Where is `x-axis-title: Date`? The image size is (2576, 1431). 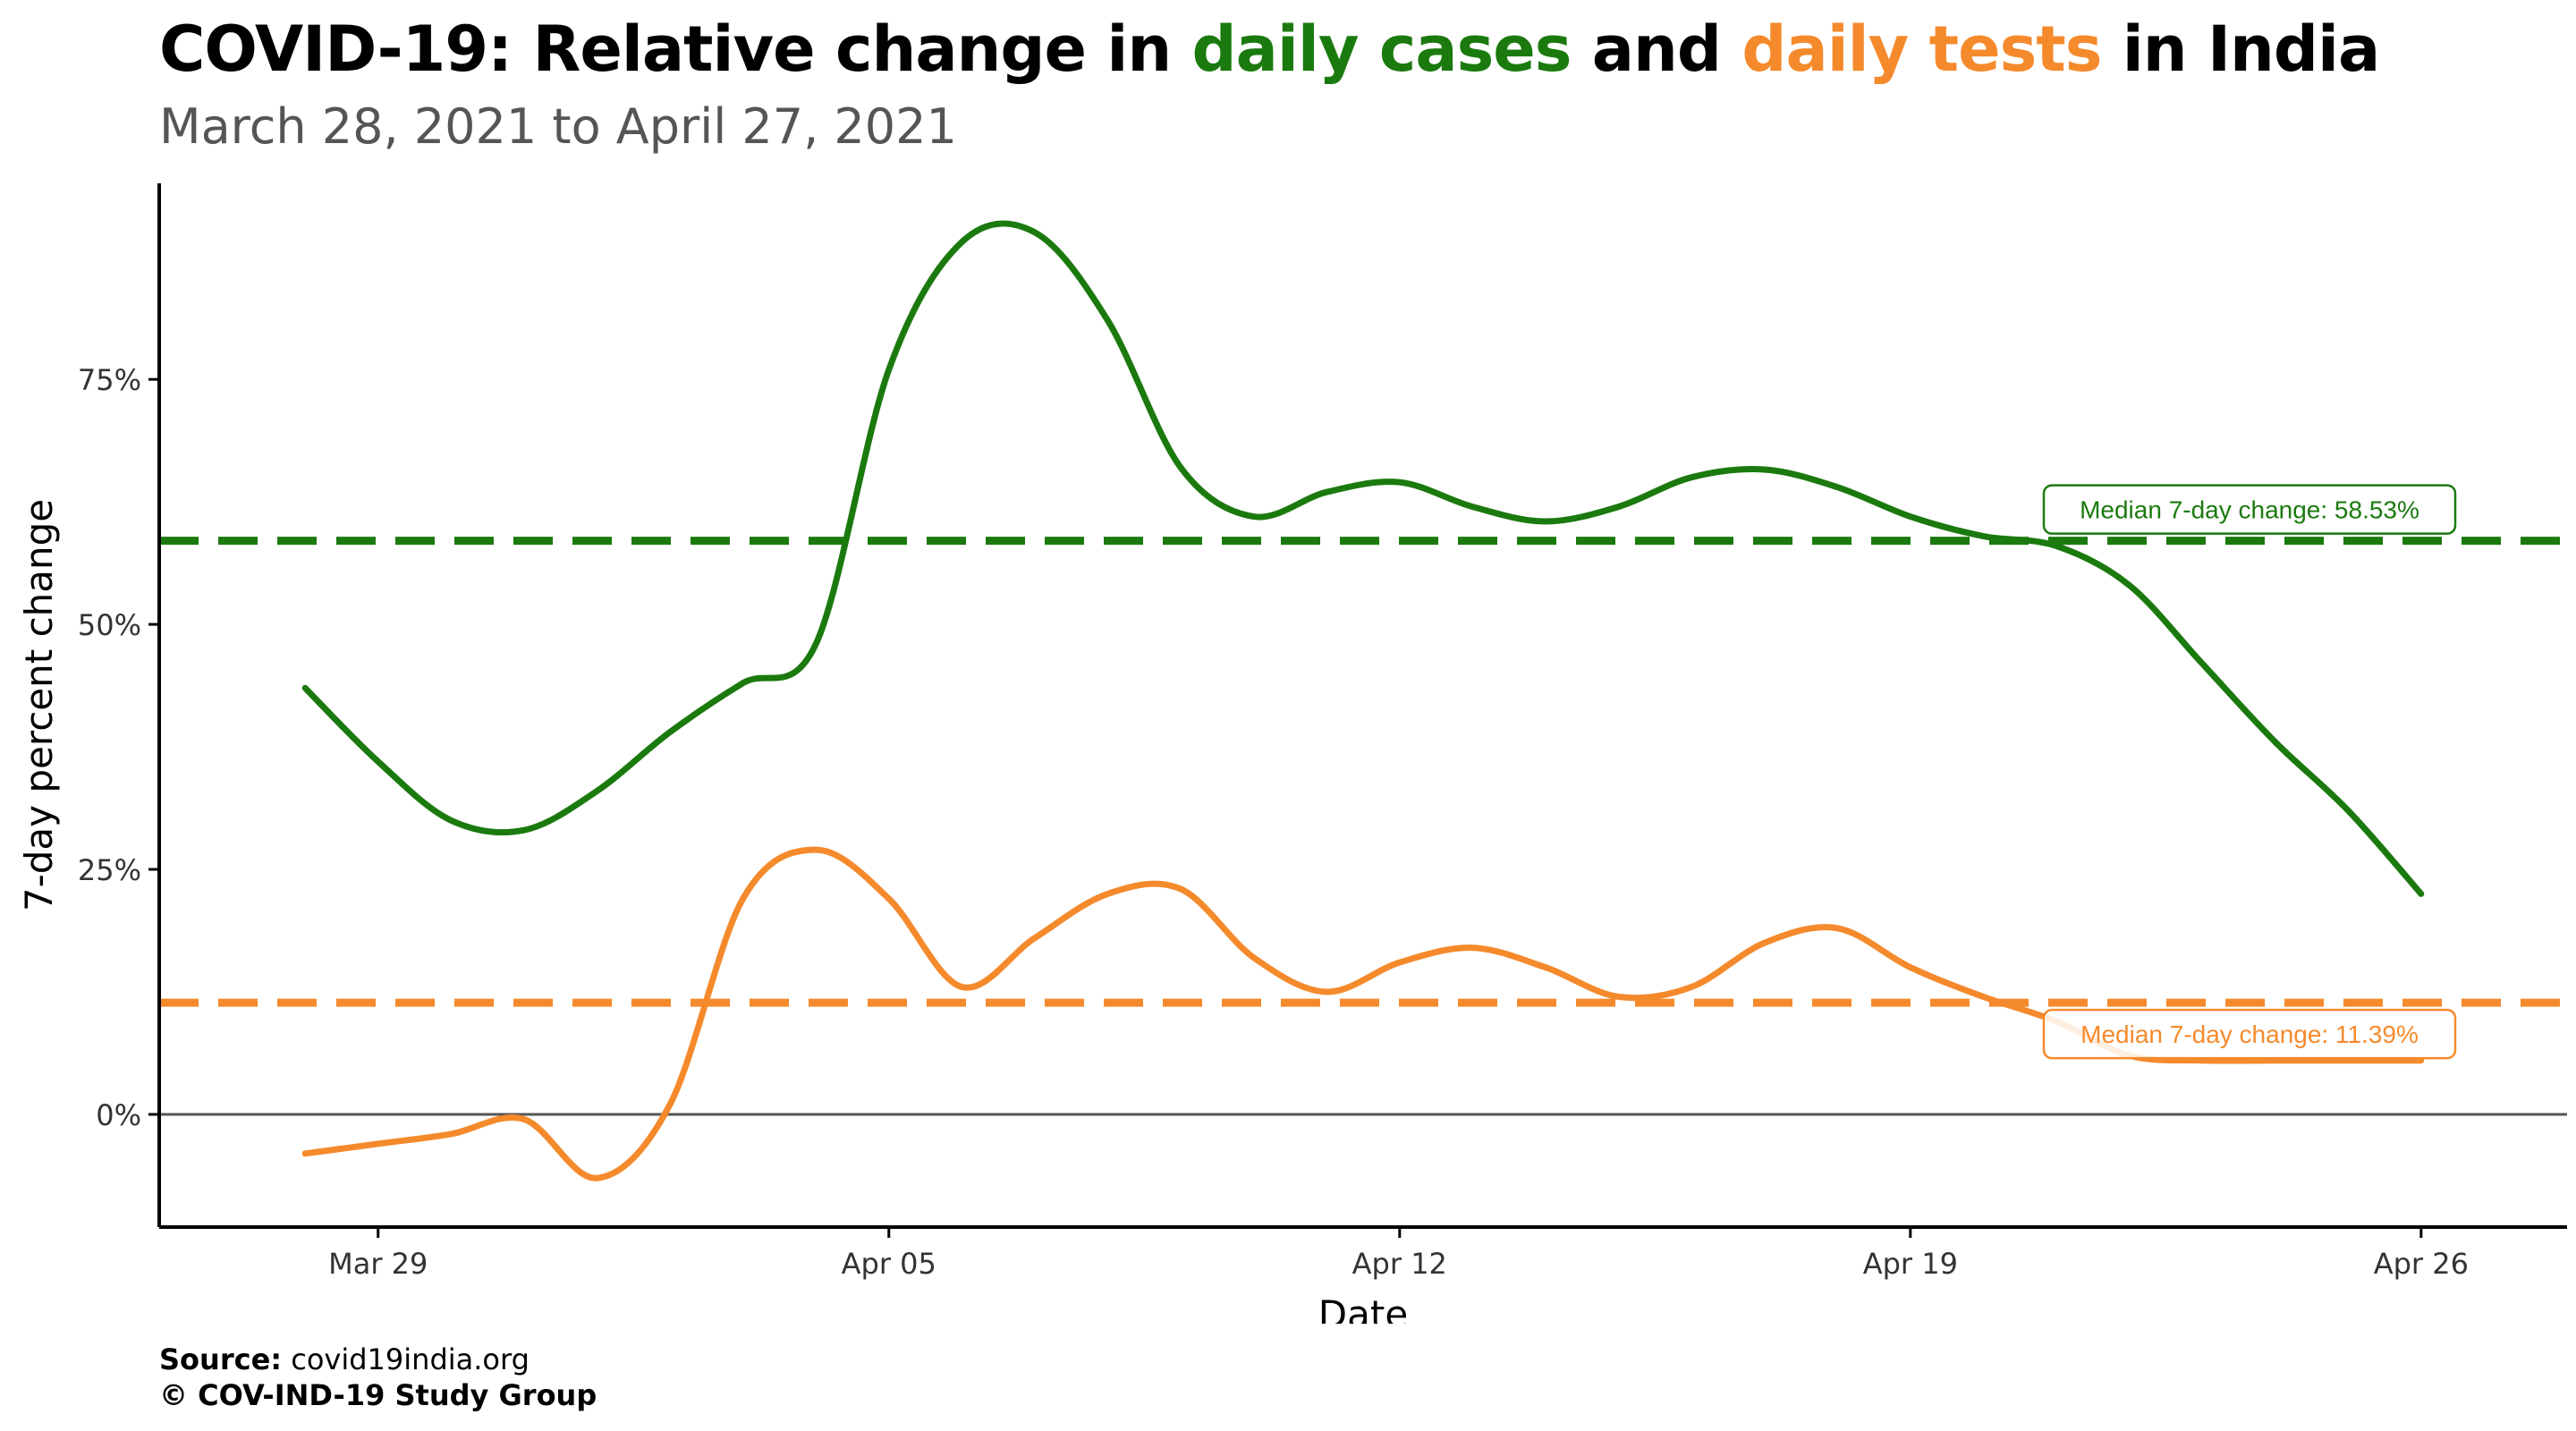 x-axis-title: Date is located at coordinates (1363, 1308).